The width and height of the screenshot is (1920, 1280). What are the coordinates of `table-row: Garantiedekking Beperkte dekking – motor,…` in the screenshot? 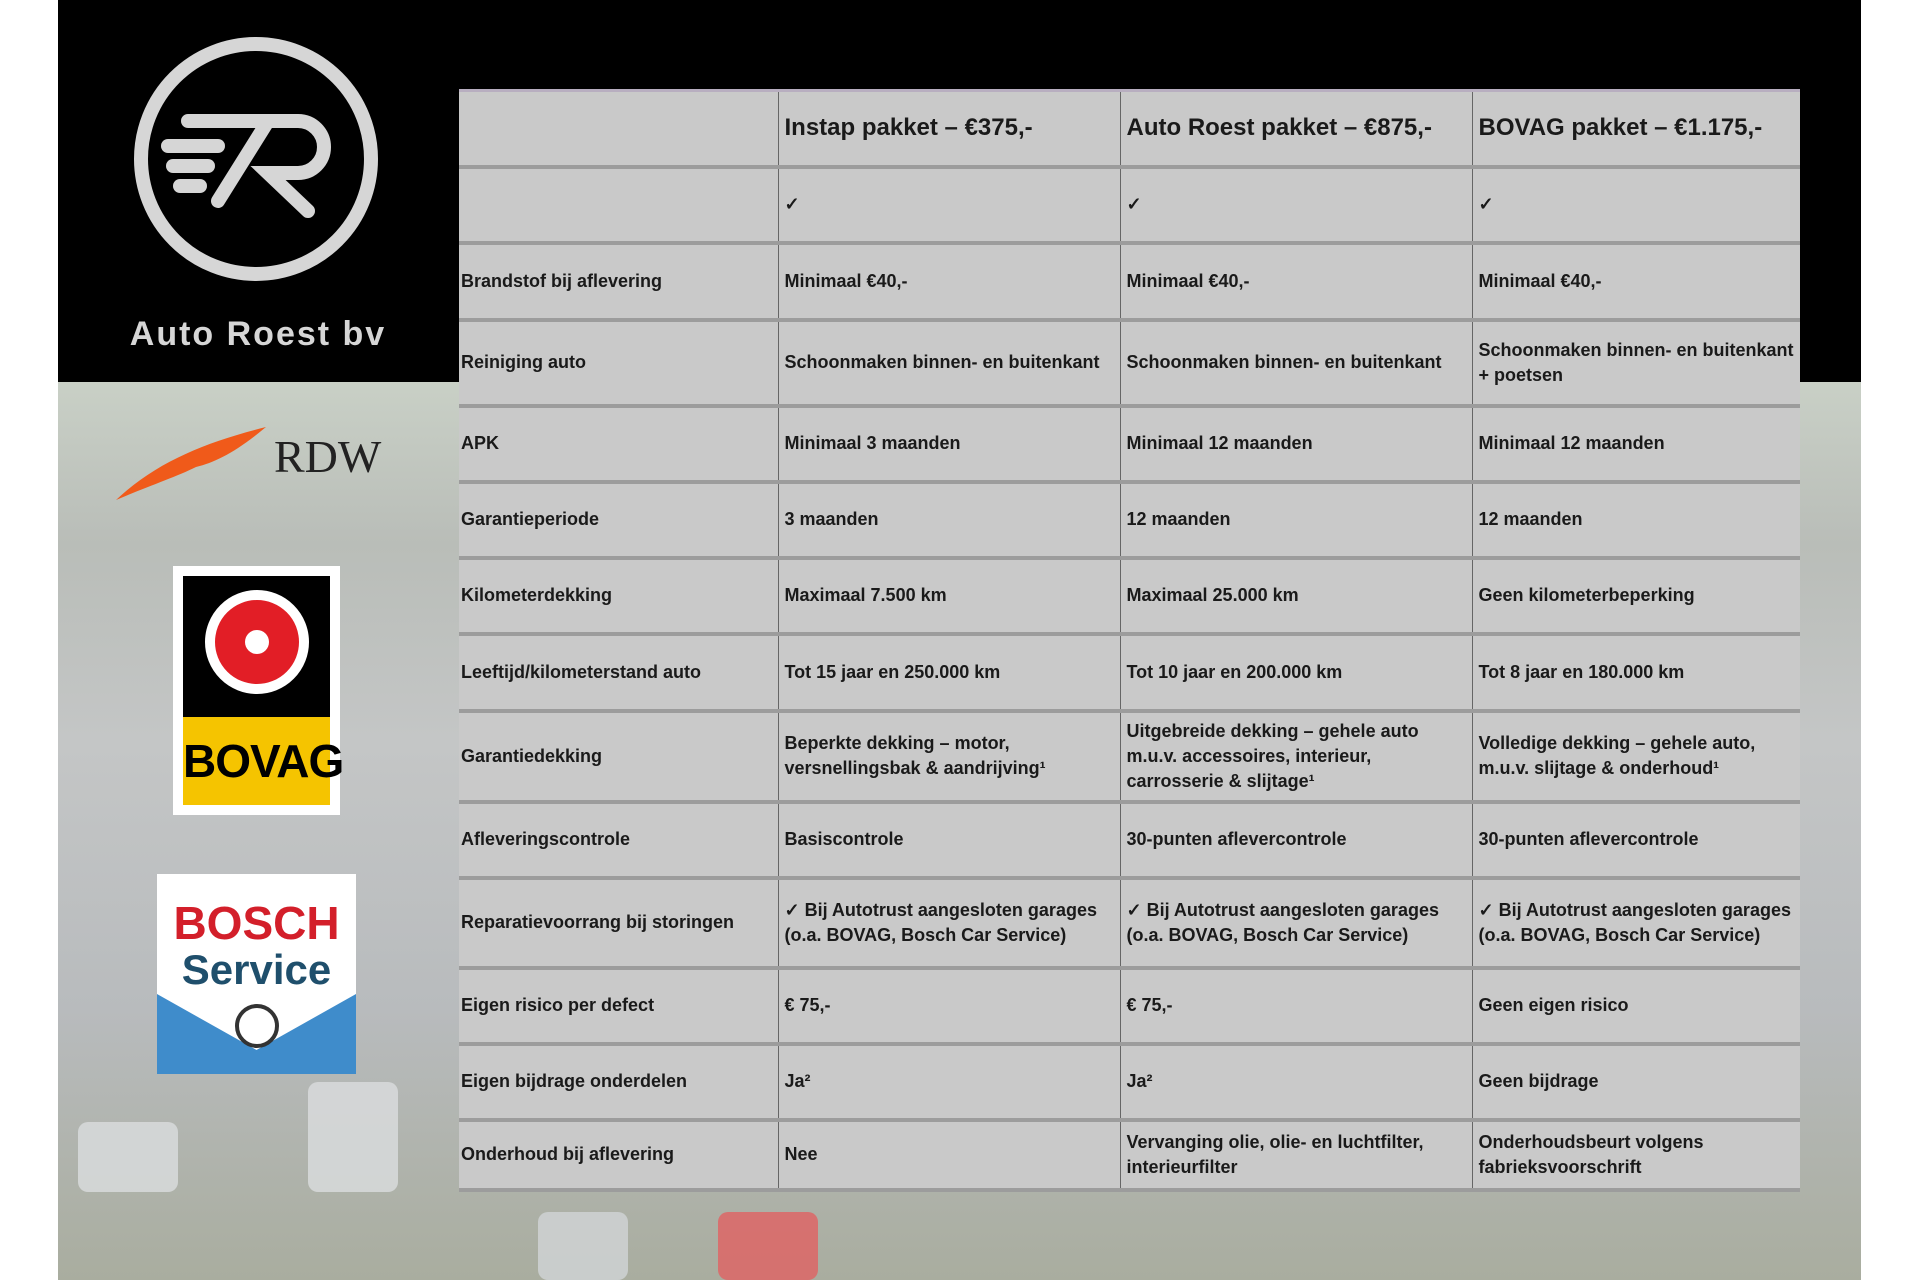 It's located at (1129, 757).